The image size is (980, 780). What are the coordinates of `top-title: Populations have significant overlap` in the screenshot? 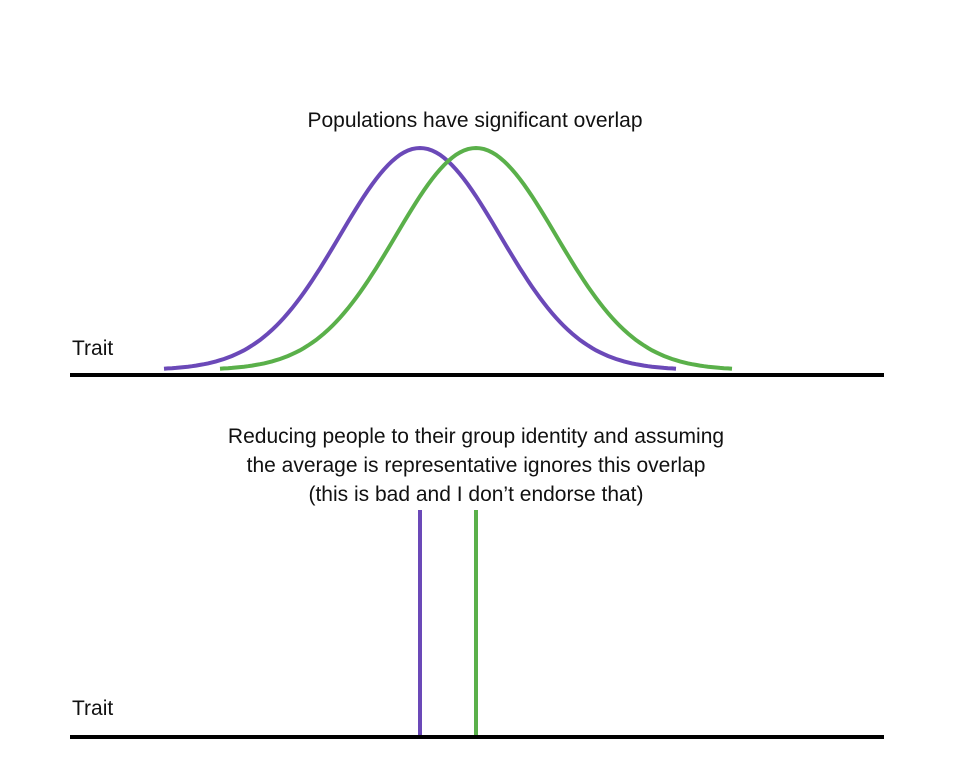 It's located at (475, 120).